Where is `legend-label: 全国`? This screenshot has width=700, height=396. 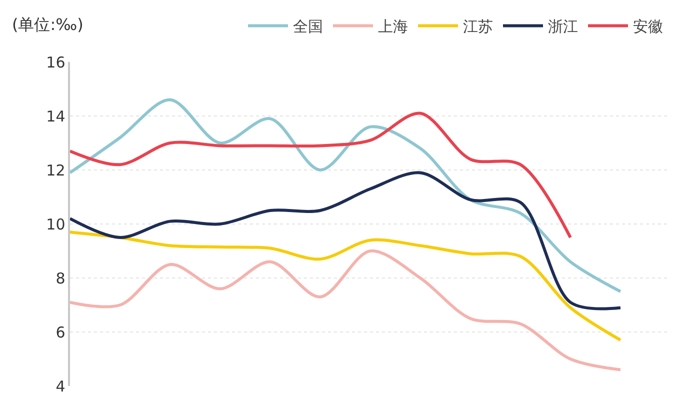
legend-label: 全国 is located at coordinates (308, 27).